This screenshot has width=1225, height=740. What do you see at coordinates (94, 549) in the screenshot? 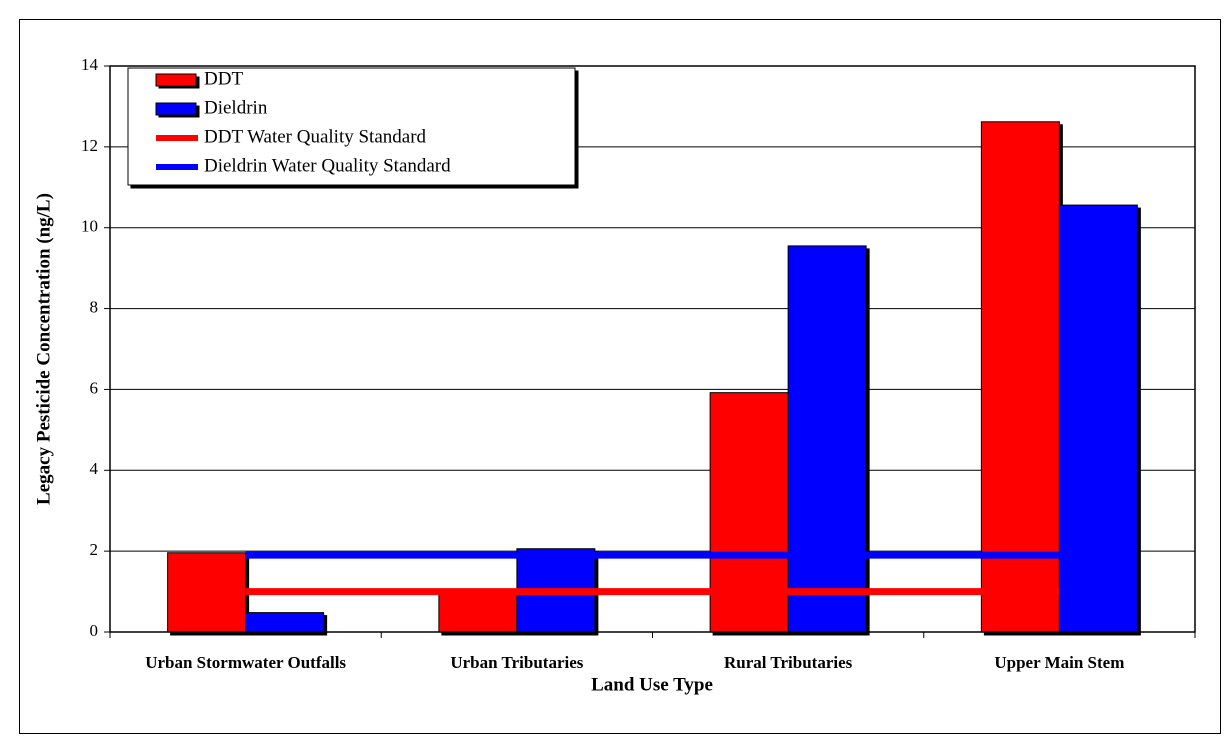
I see `y-tick-label: 2` at bounding box center [94, 549].